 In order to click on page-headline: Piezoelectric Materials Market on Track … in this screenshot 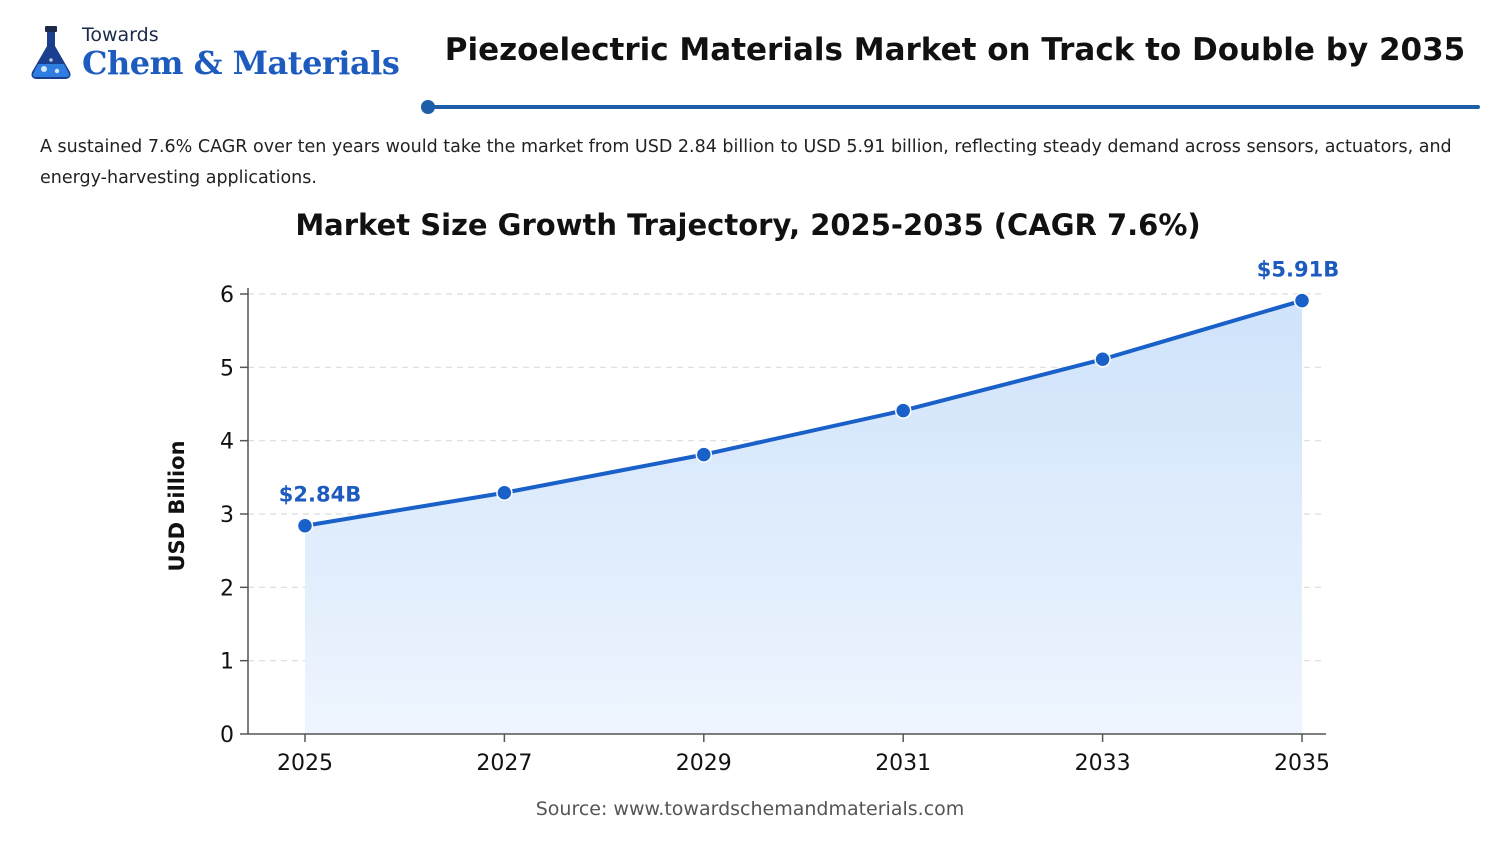, I will do `click(955, 50)`.